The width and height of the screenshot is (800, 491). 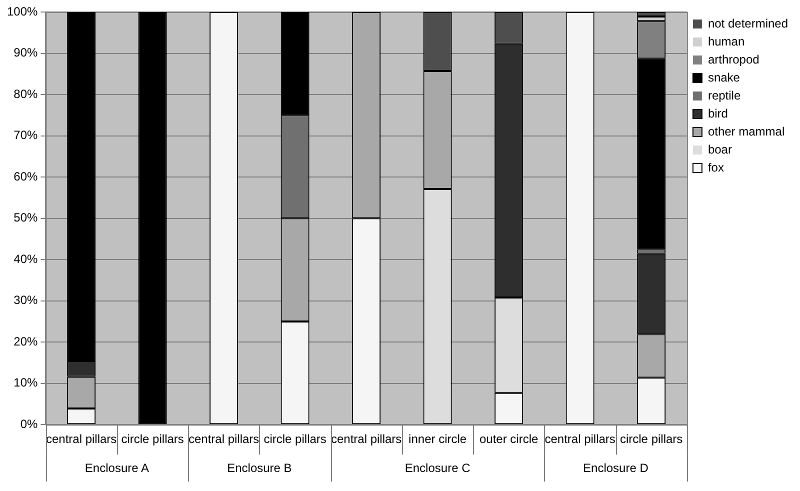 What do you see at coordinates (26, 259) in the screenshot?
I see `y-tick-label: 40%` at bounding box center [26, 259].